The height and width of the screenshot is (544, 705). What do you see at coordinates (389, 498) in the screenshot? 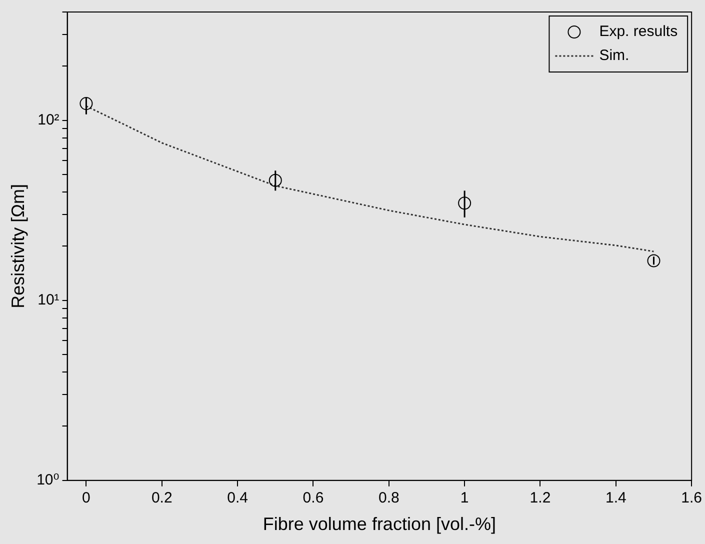
I see `x-tick-label: 0.8` at bounding box center [389, 498].